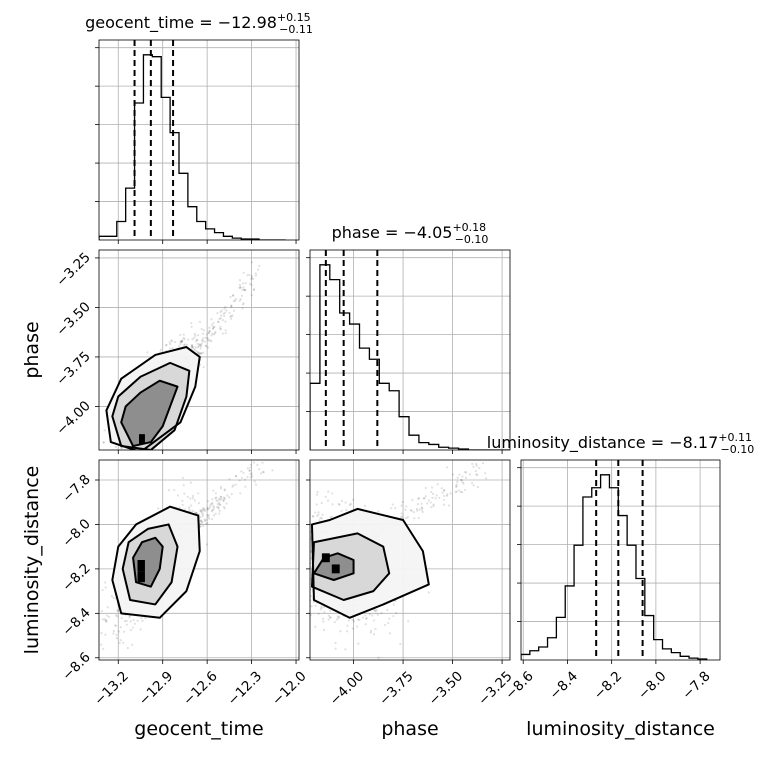 The width and height of the screenshot is (760, 760). What do you see at coordinates (564, 685) in the screenshot?
I see `x-tick-label: −8.4` at bounding box center [564, 685].